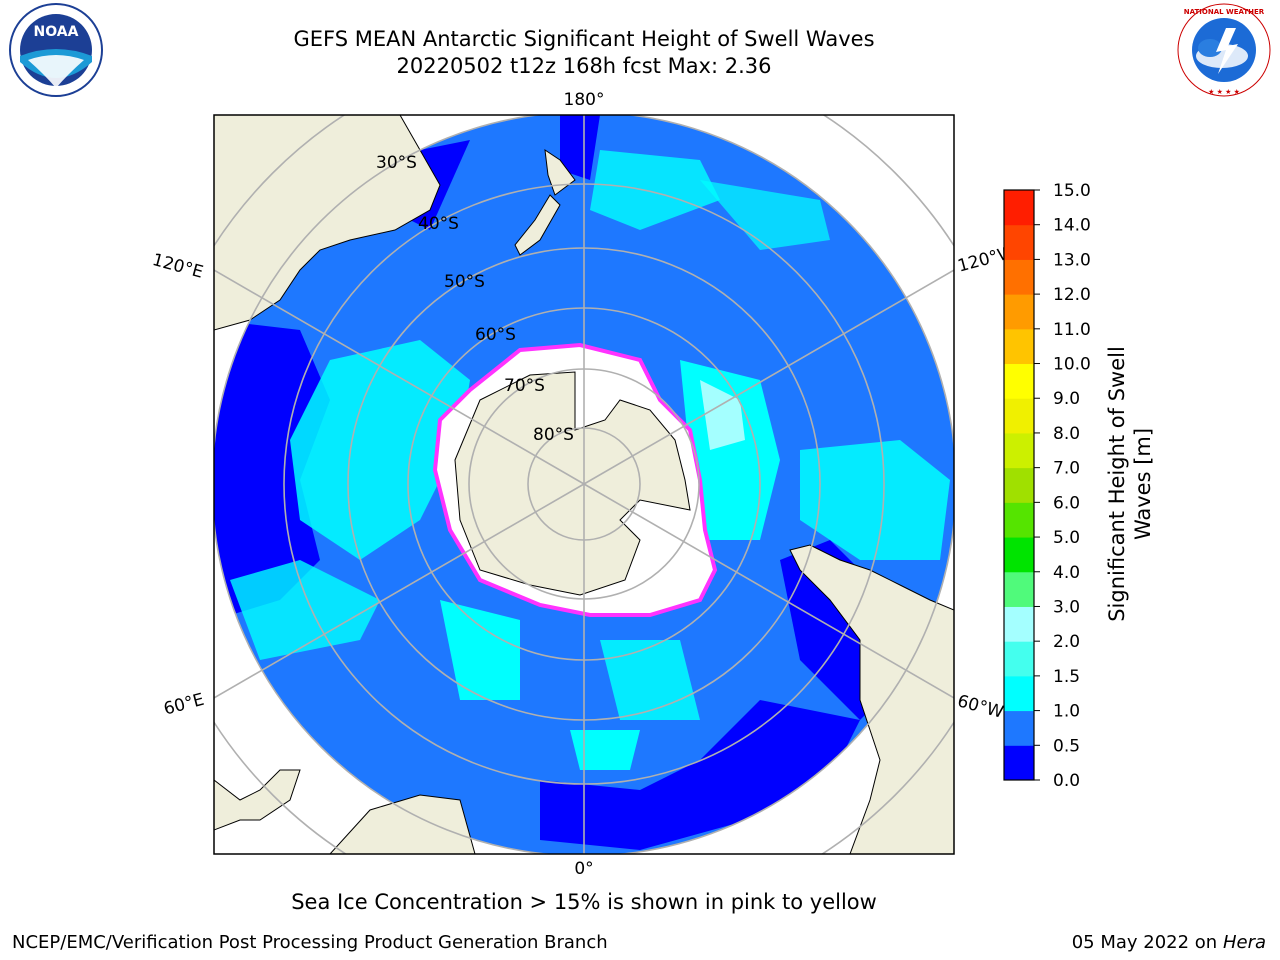  Describe the element at coordinates (553, 435) in the screenshot. I see `lat-label-80s: 80°S` at that location.